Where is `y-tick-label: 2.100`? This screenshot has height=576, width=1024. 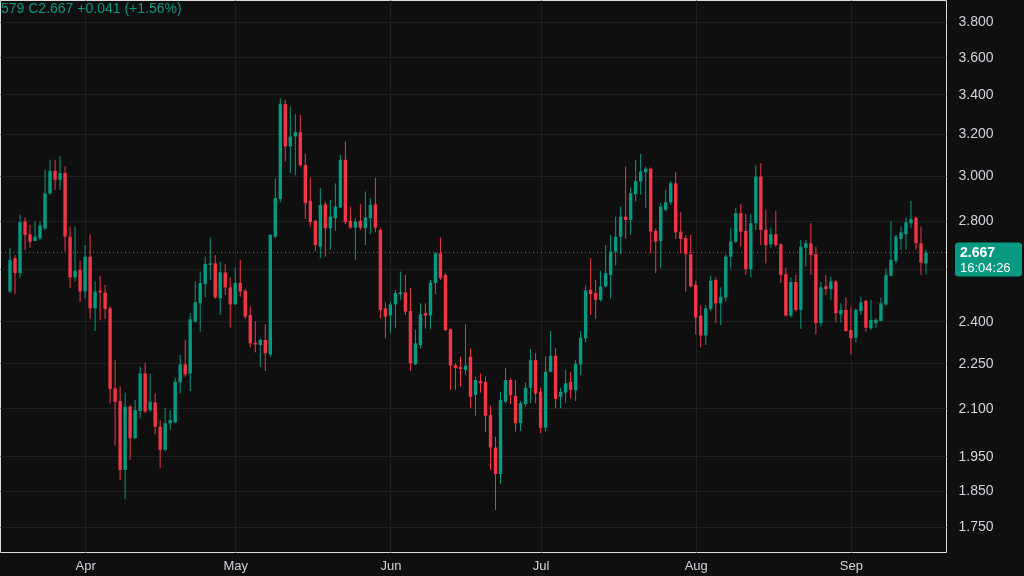 y-tick-label: 2.100 is located at coordinates (976, 407).